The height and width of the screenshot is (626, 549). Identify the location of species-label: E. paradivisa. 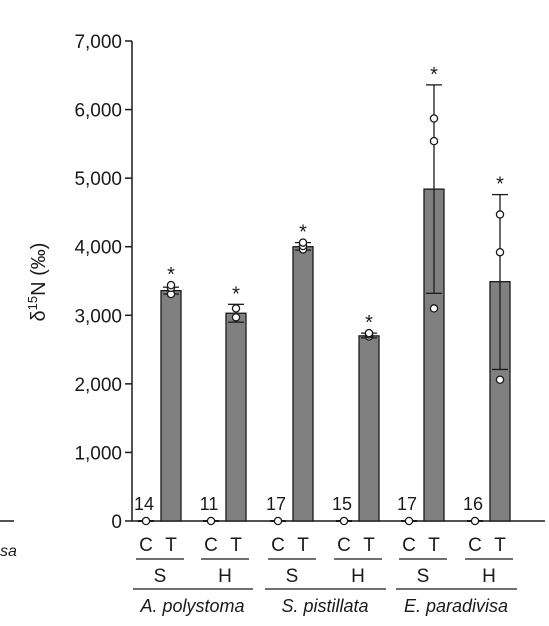
(456, 606).